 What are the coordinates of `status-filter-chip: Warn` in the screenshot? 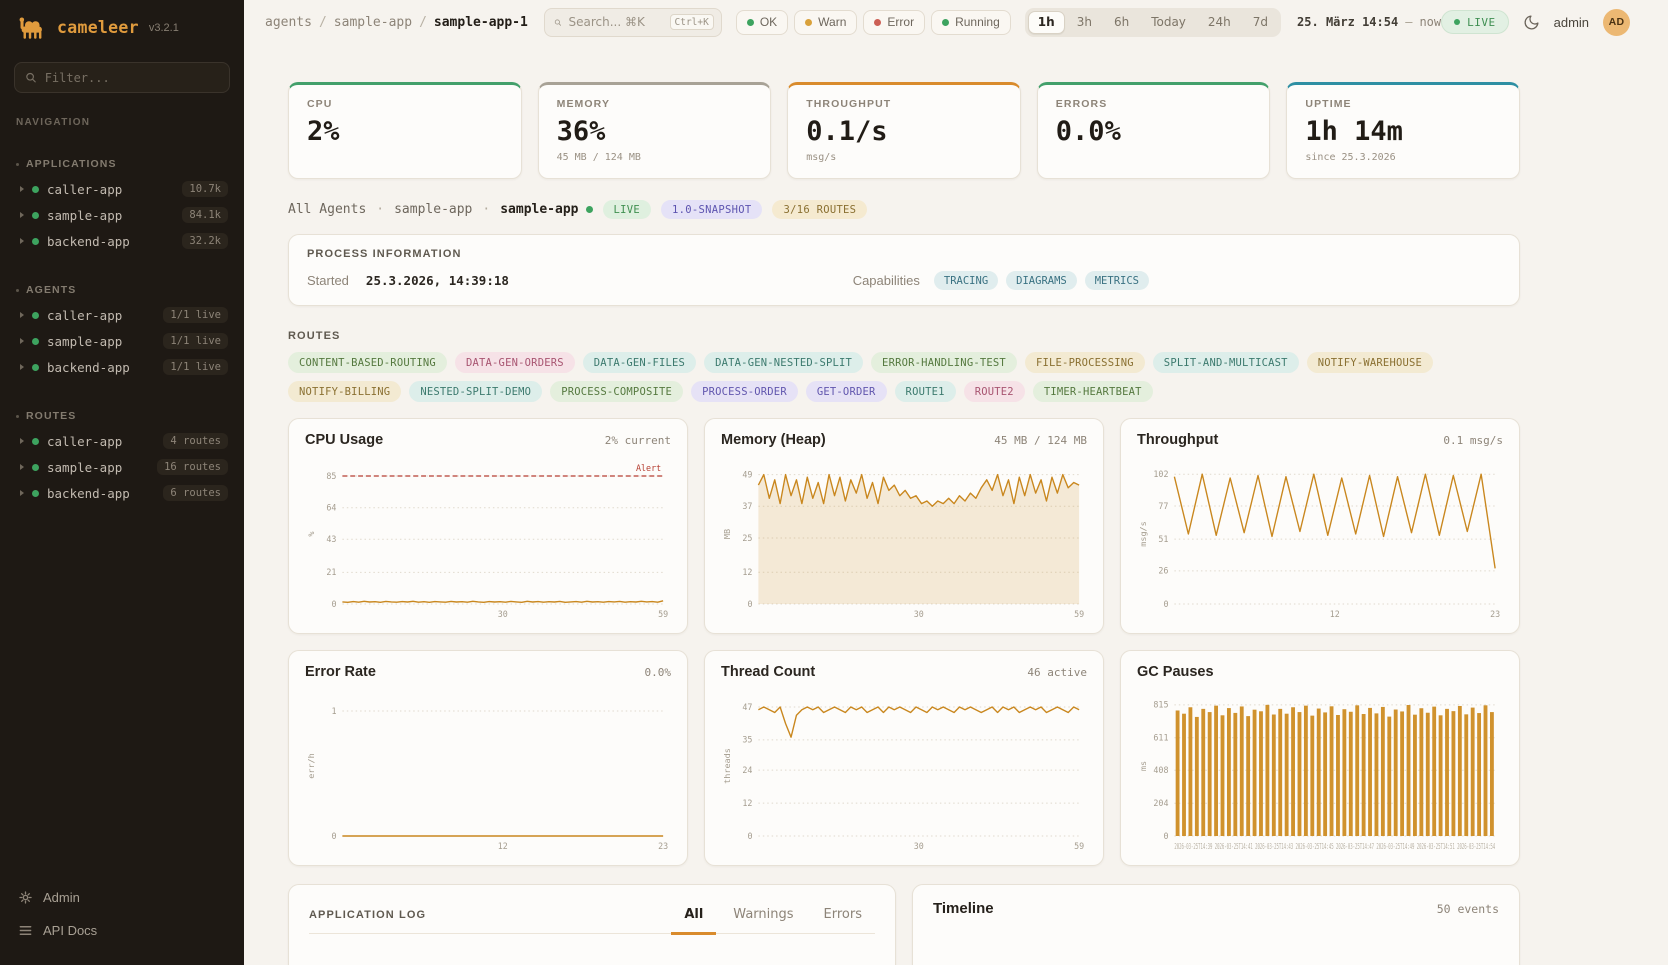 It's located at (826, 22).